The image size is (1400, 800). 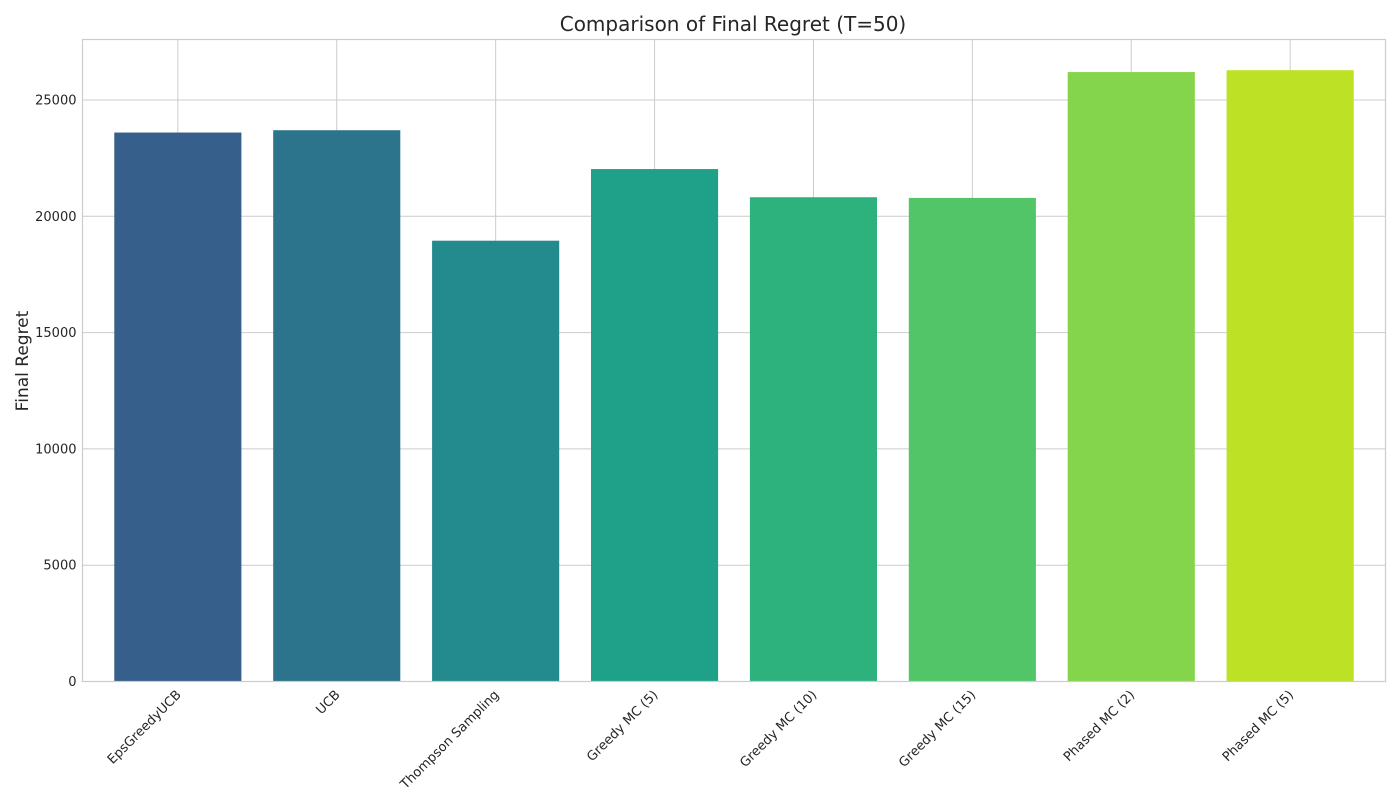 What do you see at coordinates (1258, 726) in the screenshot?
I see `x-tick-label: Phased MC (5)` at bounding box center [1258, 726].